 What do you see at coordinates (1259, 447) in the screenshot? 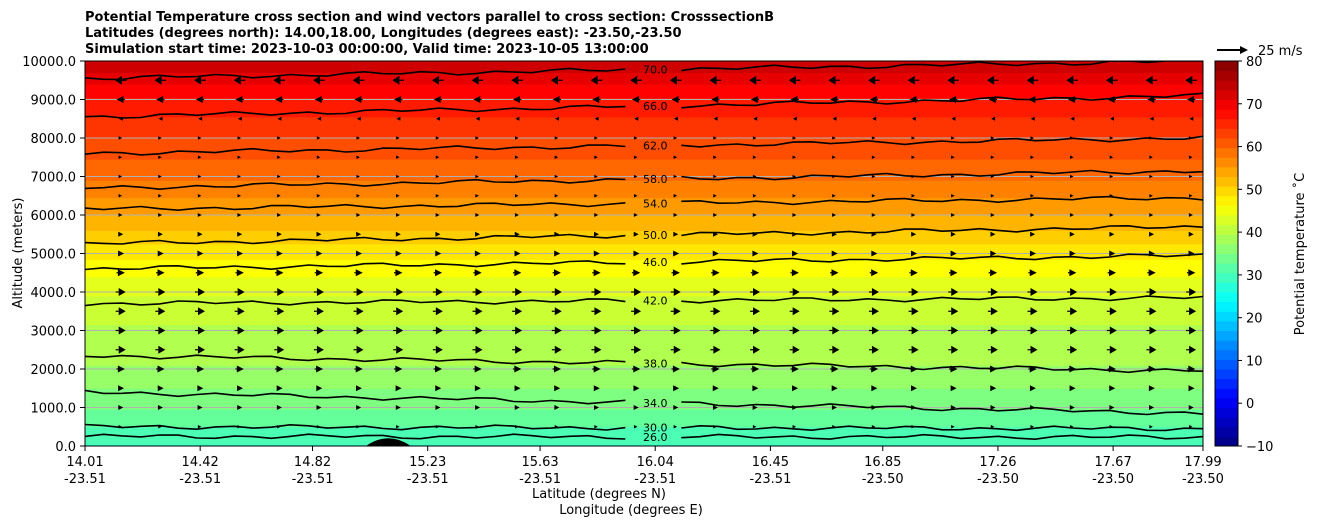
I see `colorbar-tick-label: −10` at bounding box center [1259, 447].